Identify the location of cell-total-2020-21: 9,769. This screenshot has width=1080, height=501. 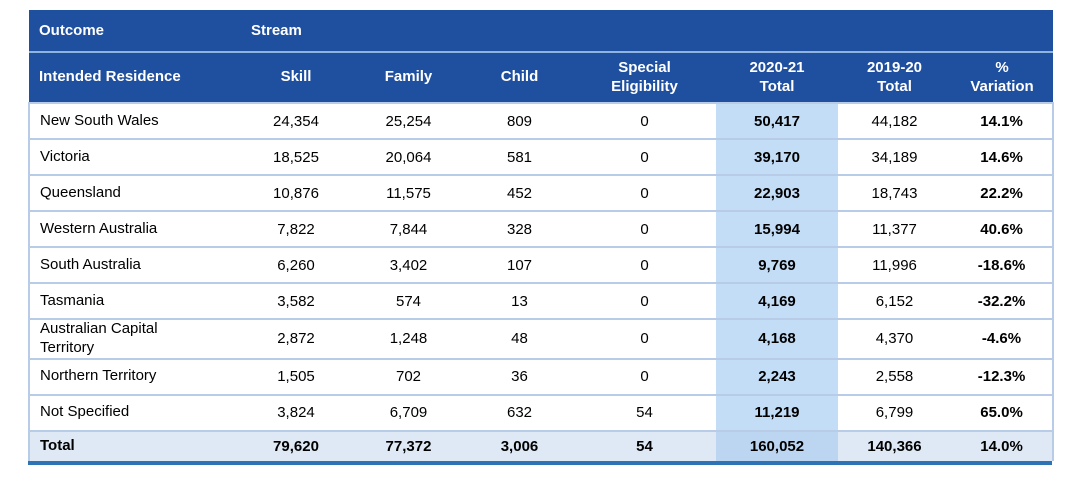
(777, 265).